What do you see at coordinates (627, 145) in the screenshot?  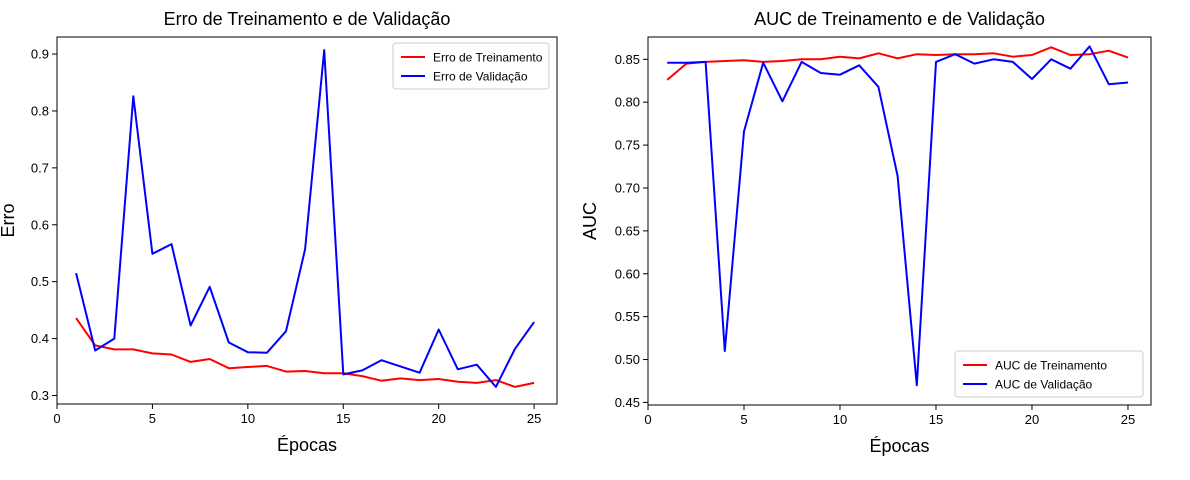 I see `y-tick-label: 0.75` at bounding box center [627, 145].